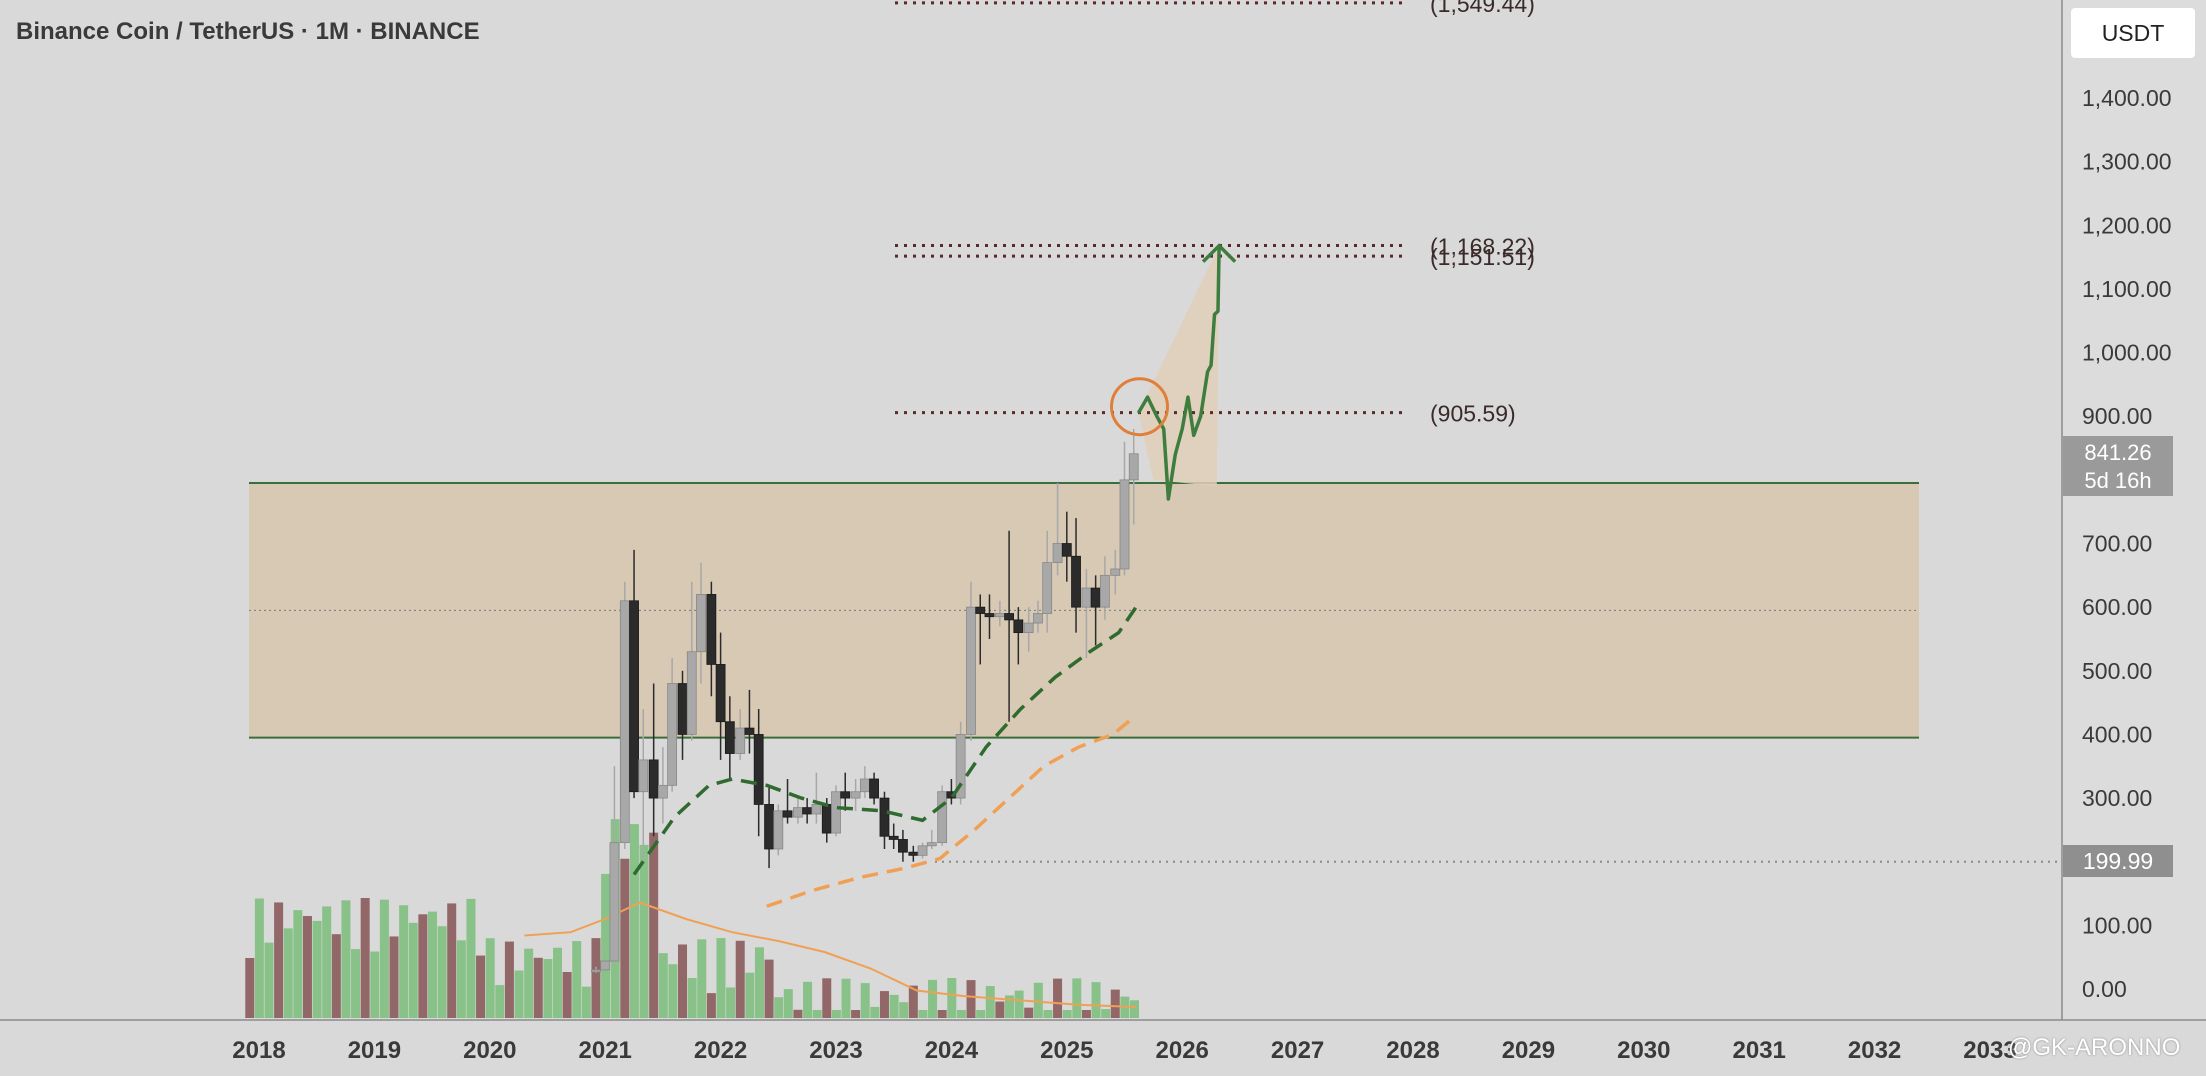  What do you see at coordinates (2117, 925) in the screenshot?
I see `y-tick-label: 100.00` at bounding box center [2117, 925].